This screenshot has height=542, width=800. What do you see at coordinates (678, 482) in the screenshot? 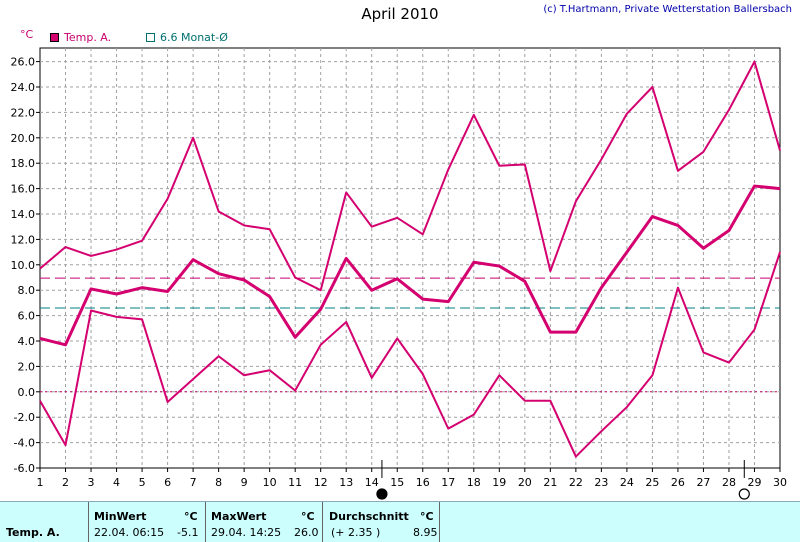
I see `x-tick-label: 26` at bounding box center [678, 482].